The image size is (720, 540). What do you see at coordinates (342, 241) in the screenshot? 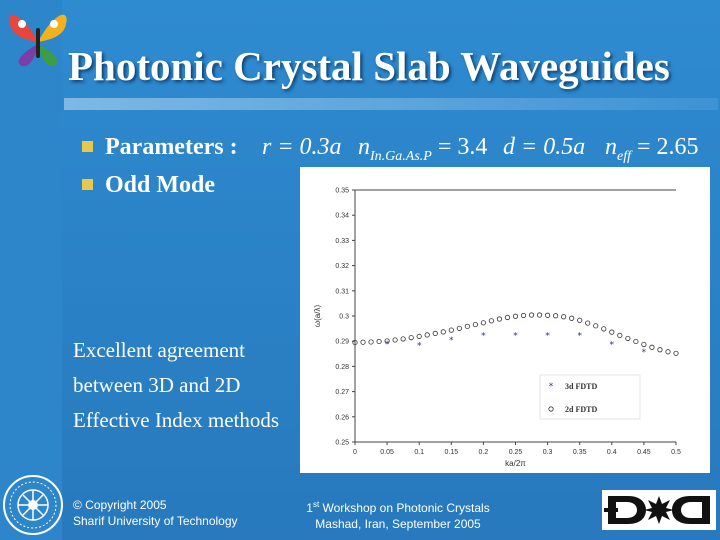
I see `y-tick-label: 0.33` at bounding box center [342, 241].